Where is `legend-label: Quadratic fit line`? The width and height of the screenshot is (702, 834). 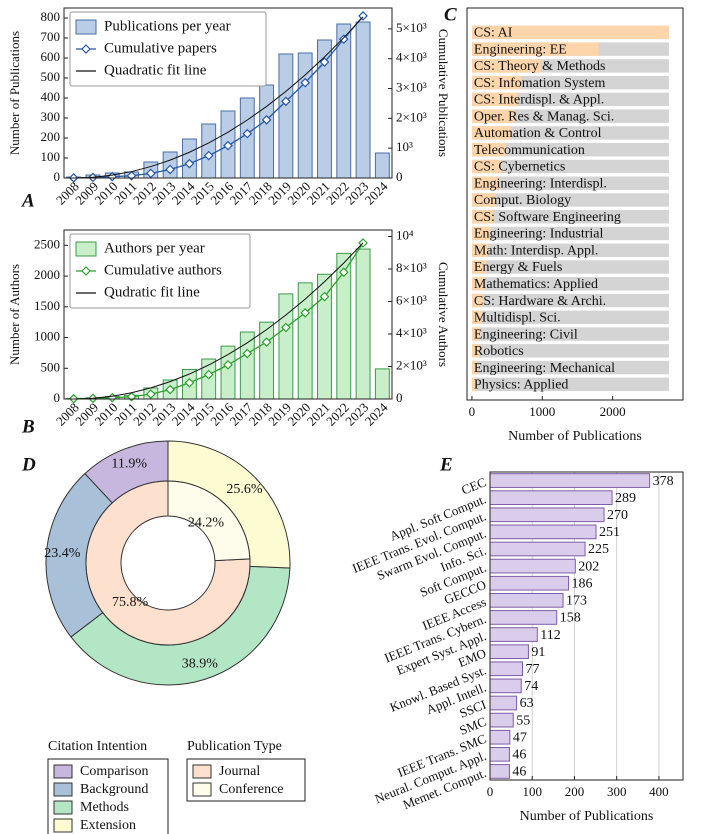 legend-label: Quadratic fit line is located at coordinates (155, 70).